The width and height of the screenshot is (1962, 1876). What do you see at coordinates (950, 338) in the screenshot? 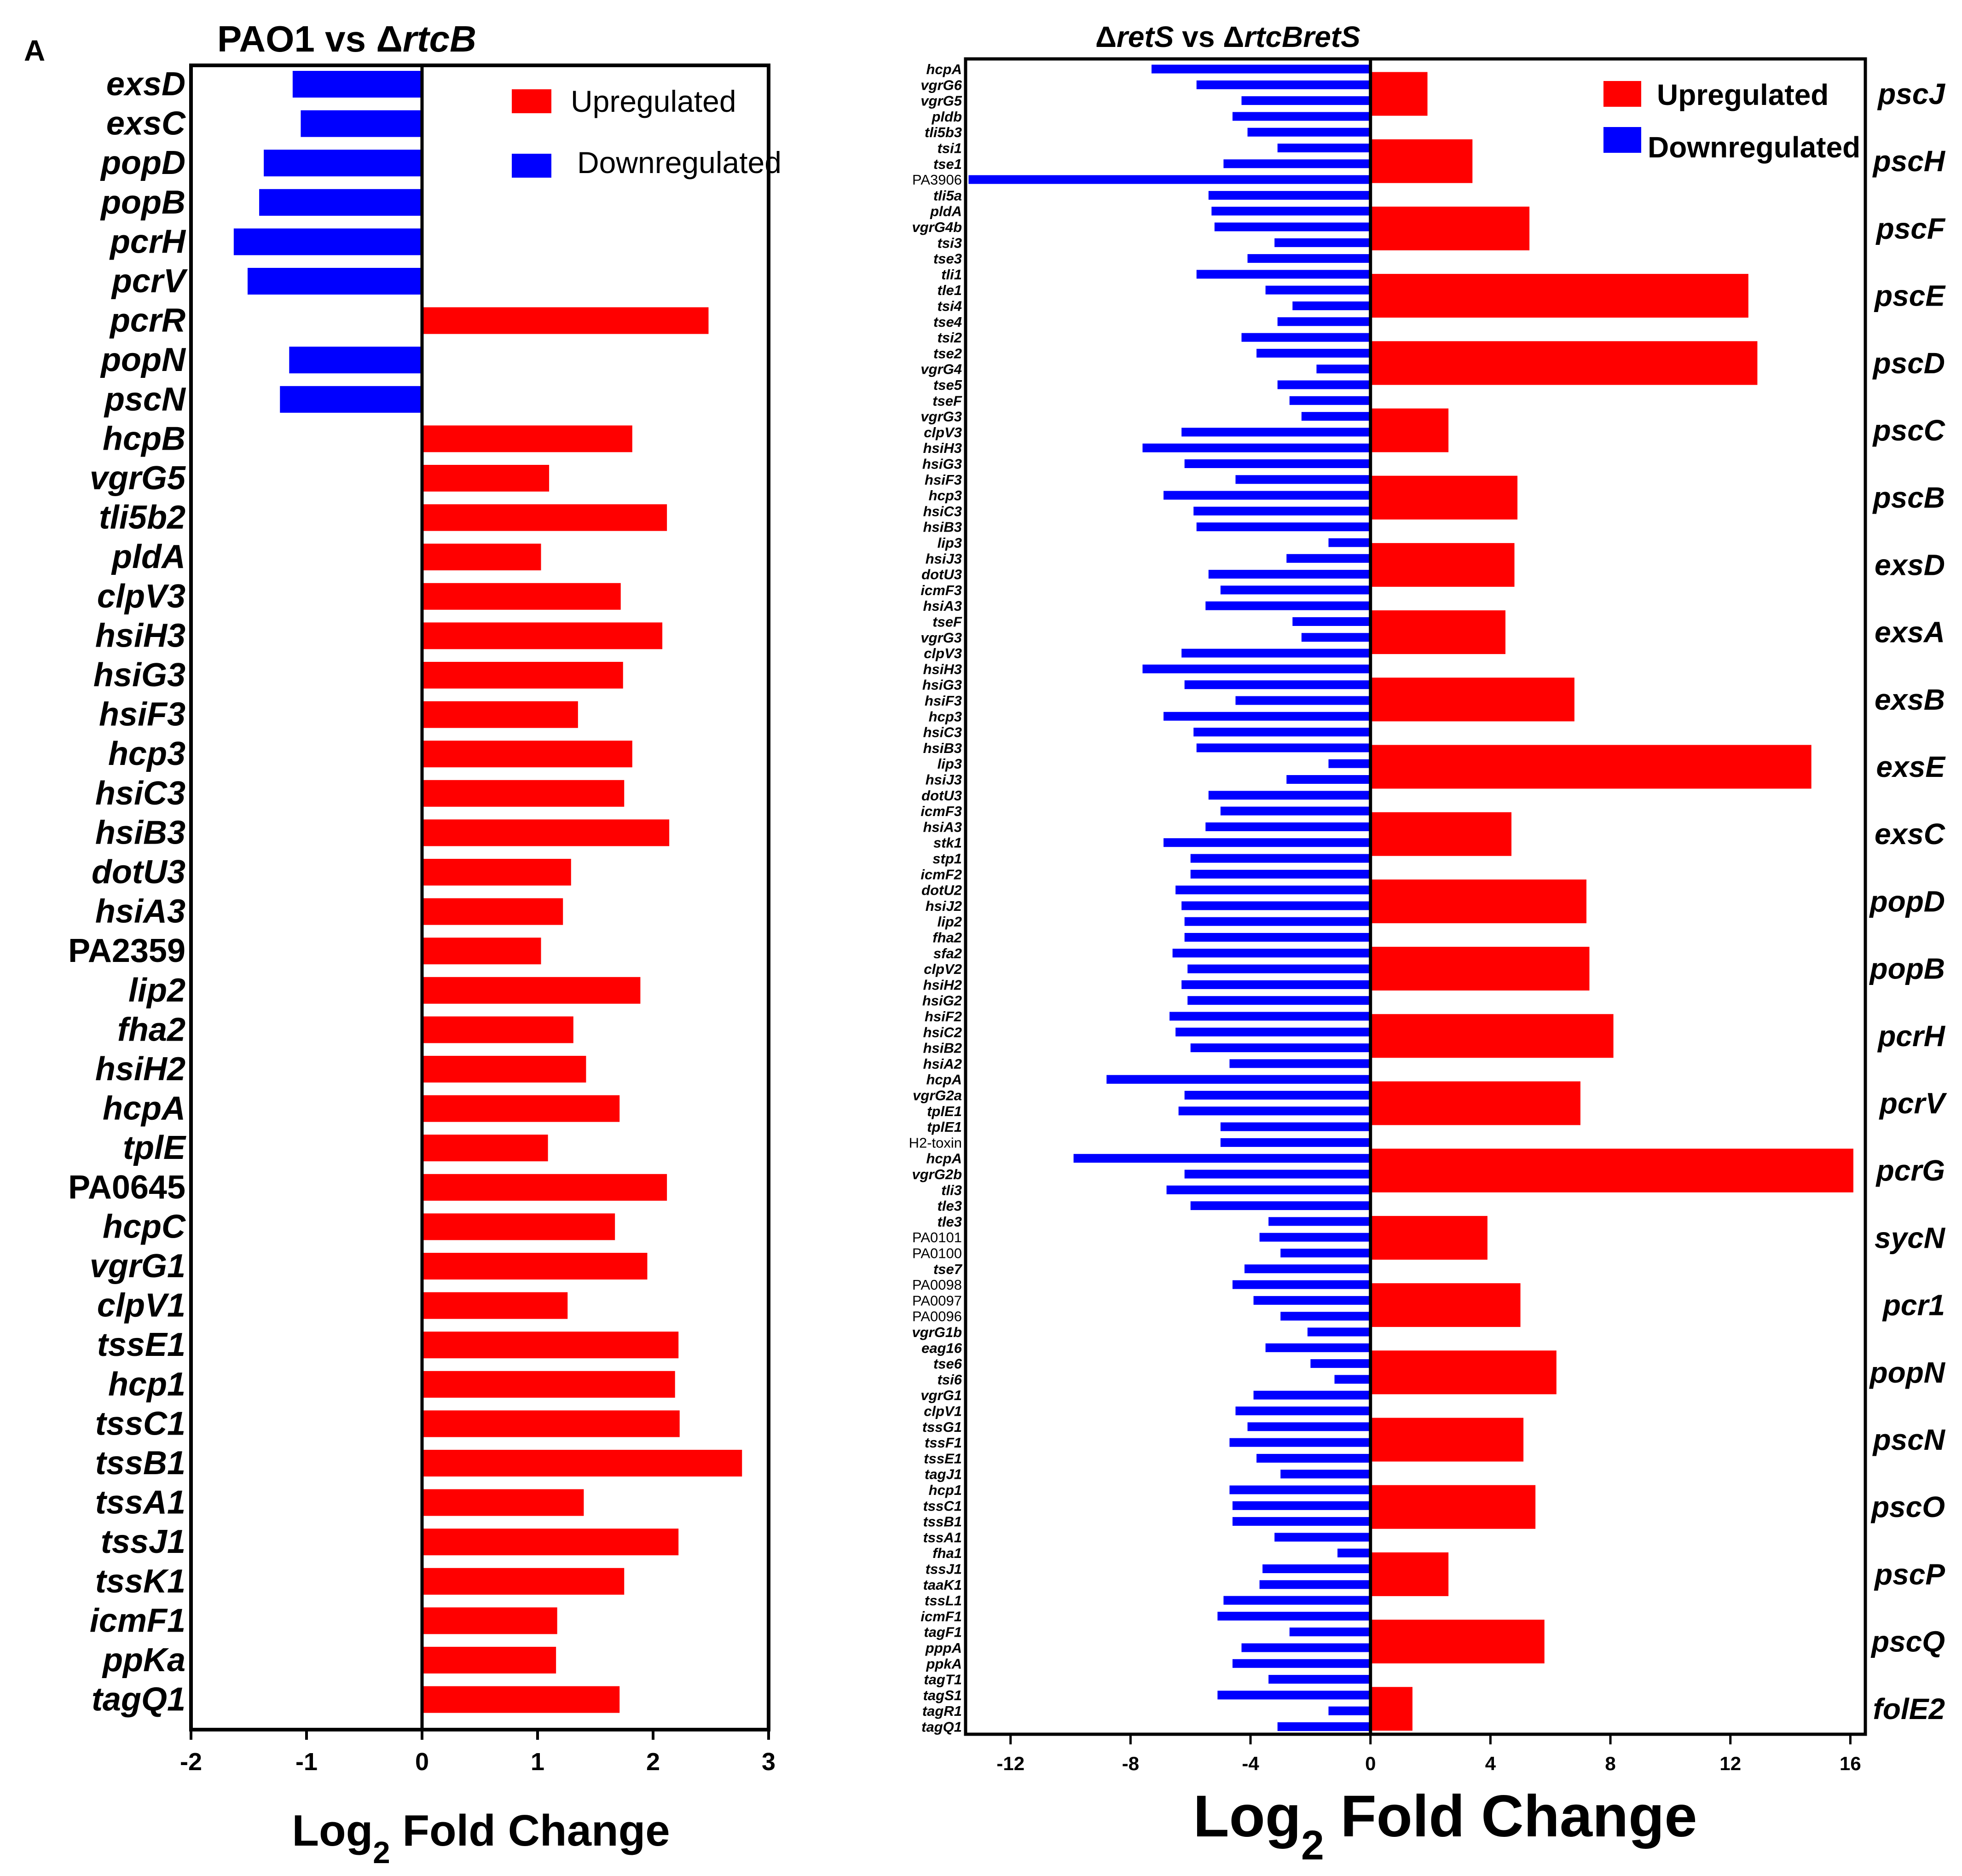
I see `right-small-gene-label: tsi2` at bounding box center [950, 338].